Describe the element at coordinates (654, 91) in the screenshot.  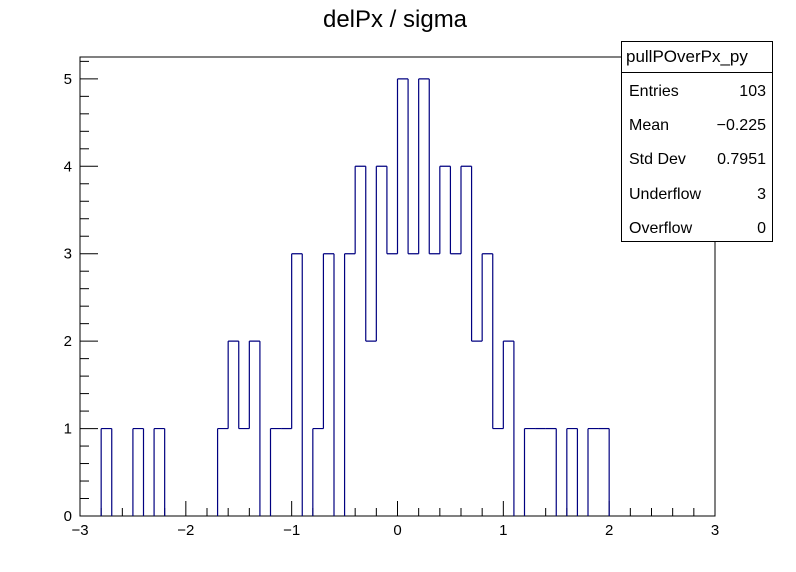
I see `stats-label: Entries` at that location.